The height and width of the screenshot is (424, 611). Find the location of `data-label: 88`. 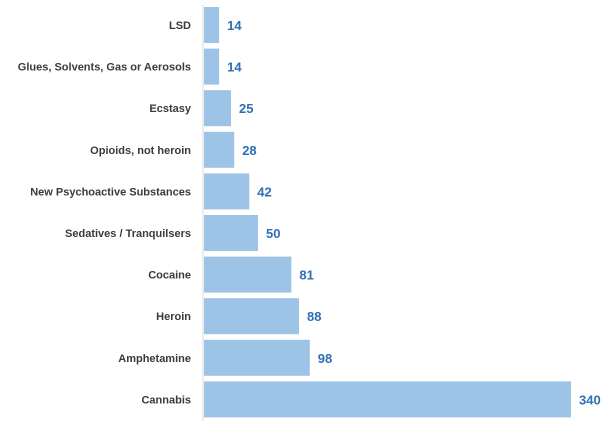

data-label: 88 is located at coordinates (314, 316).